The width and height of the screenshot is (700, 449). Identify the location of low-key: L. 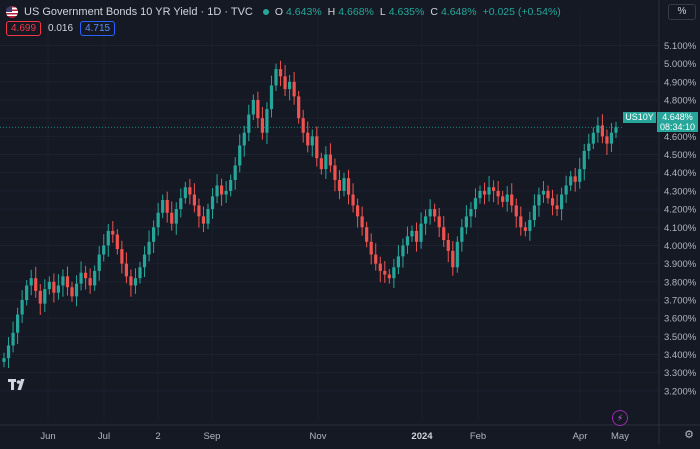
(382, 12).